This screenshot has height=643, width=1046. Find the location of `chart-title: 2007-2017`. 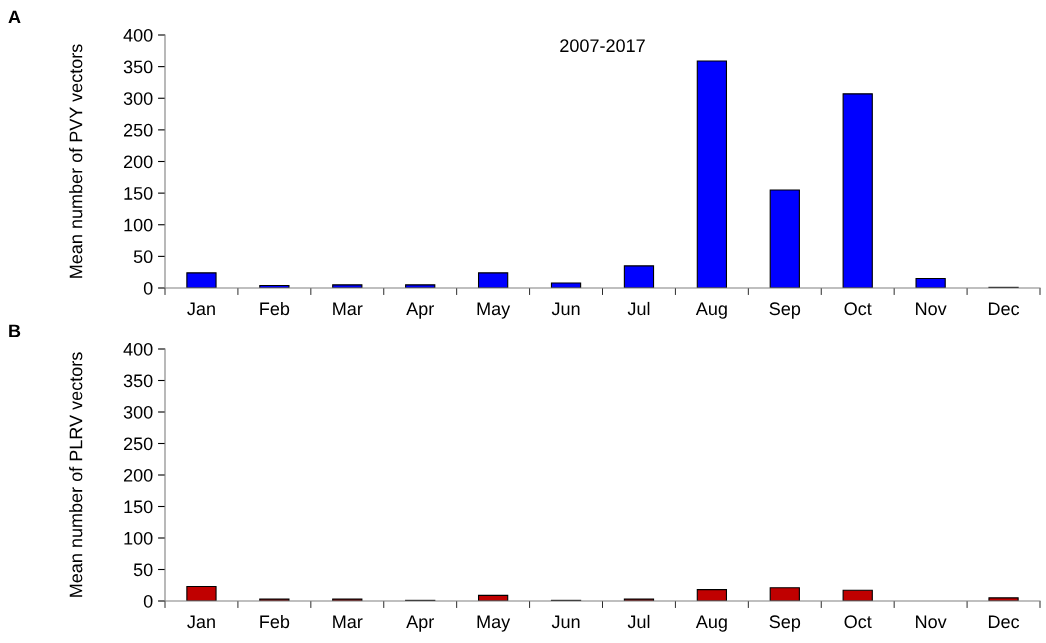

chart-title: 2007-2017 is located at coordinates (602, 46).